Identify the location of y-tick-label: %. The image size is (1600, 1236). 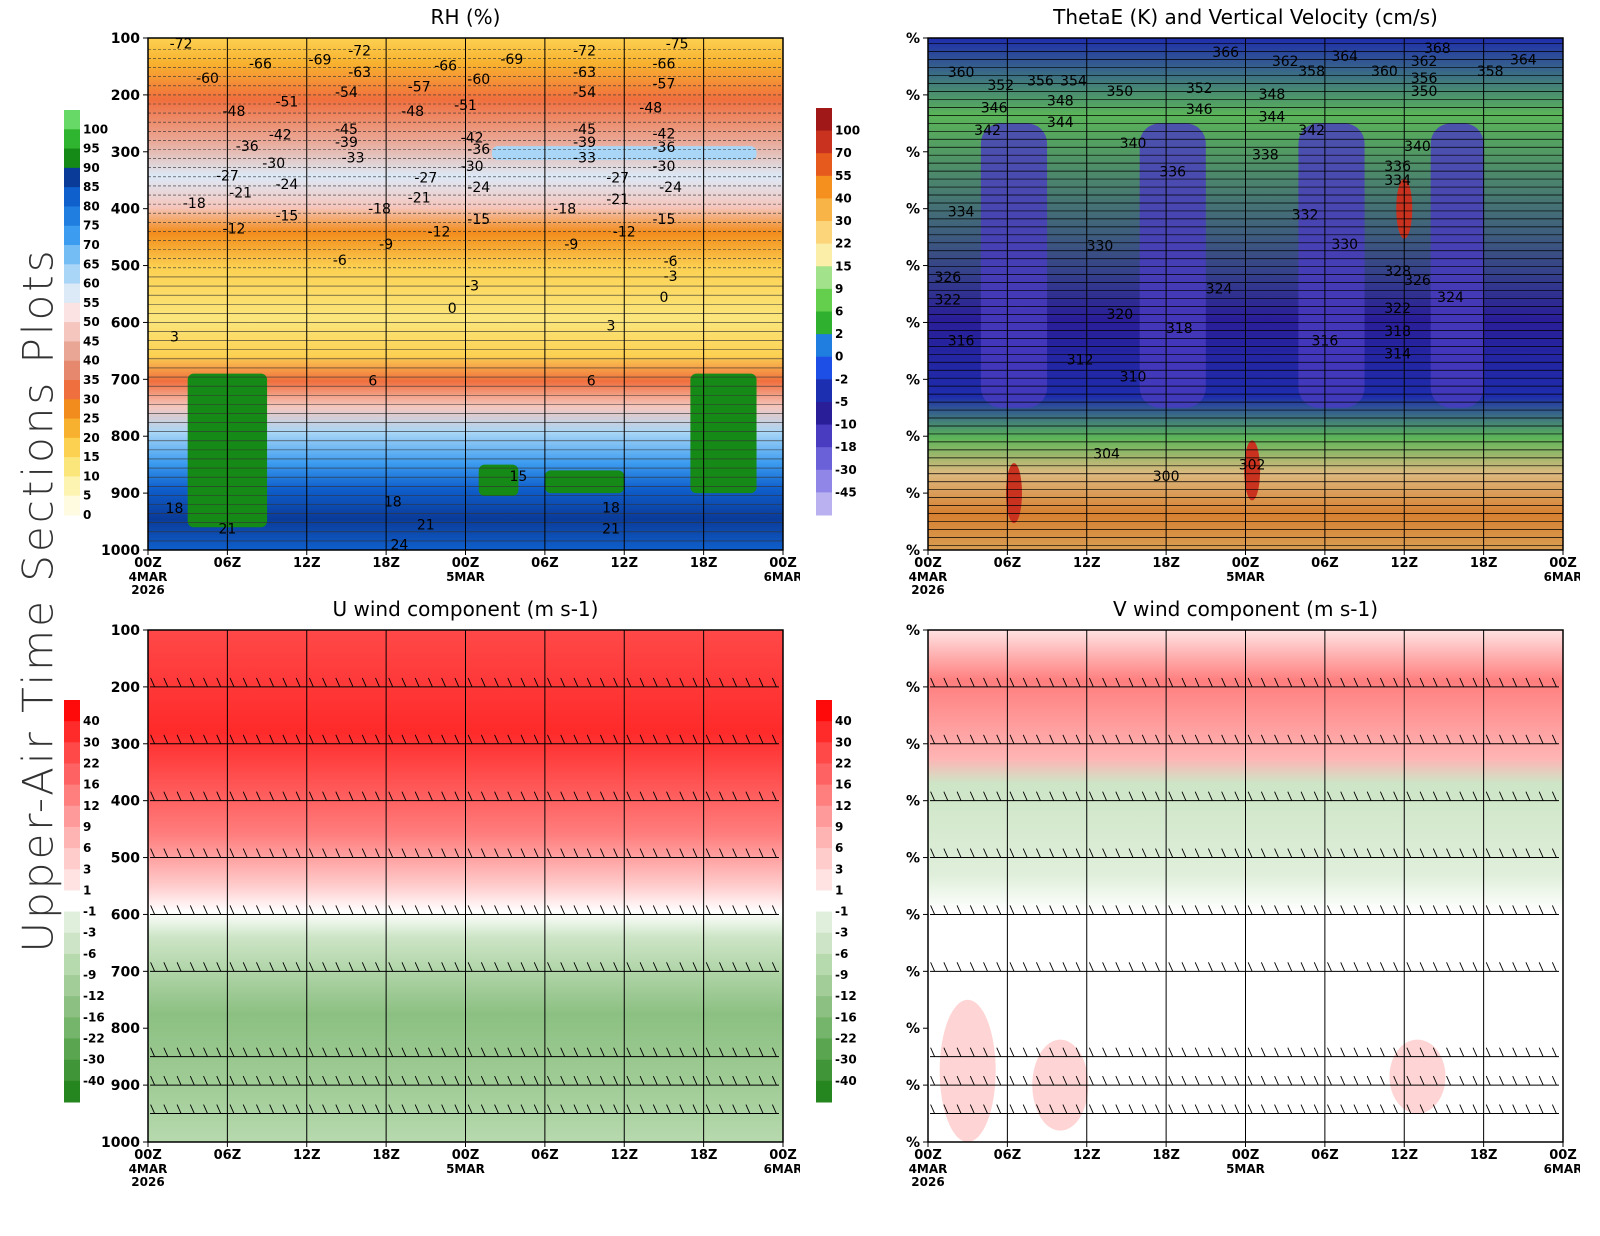
(913, 494).